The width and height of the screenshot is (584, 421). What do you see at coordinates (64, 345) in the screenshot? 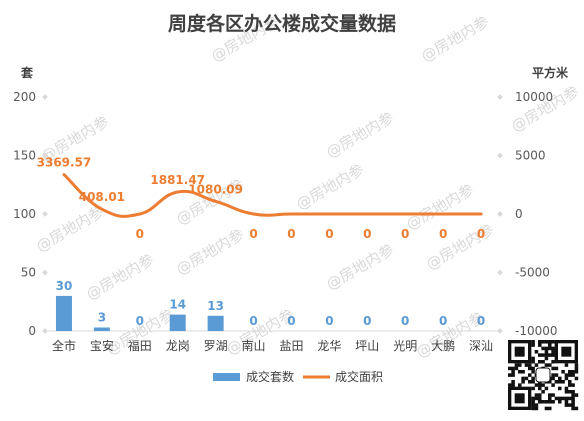
I see `x-tick-label: 全市` at bounding box center [64, 345].